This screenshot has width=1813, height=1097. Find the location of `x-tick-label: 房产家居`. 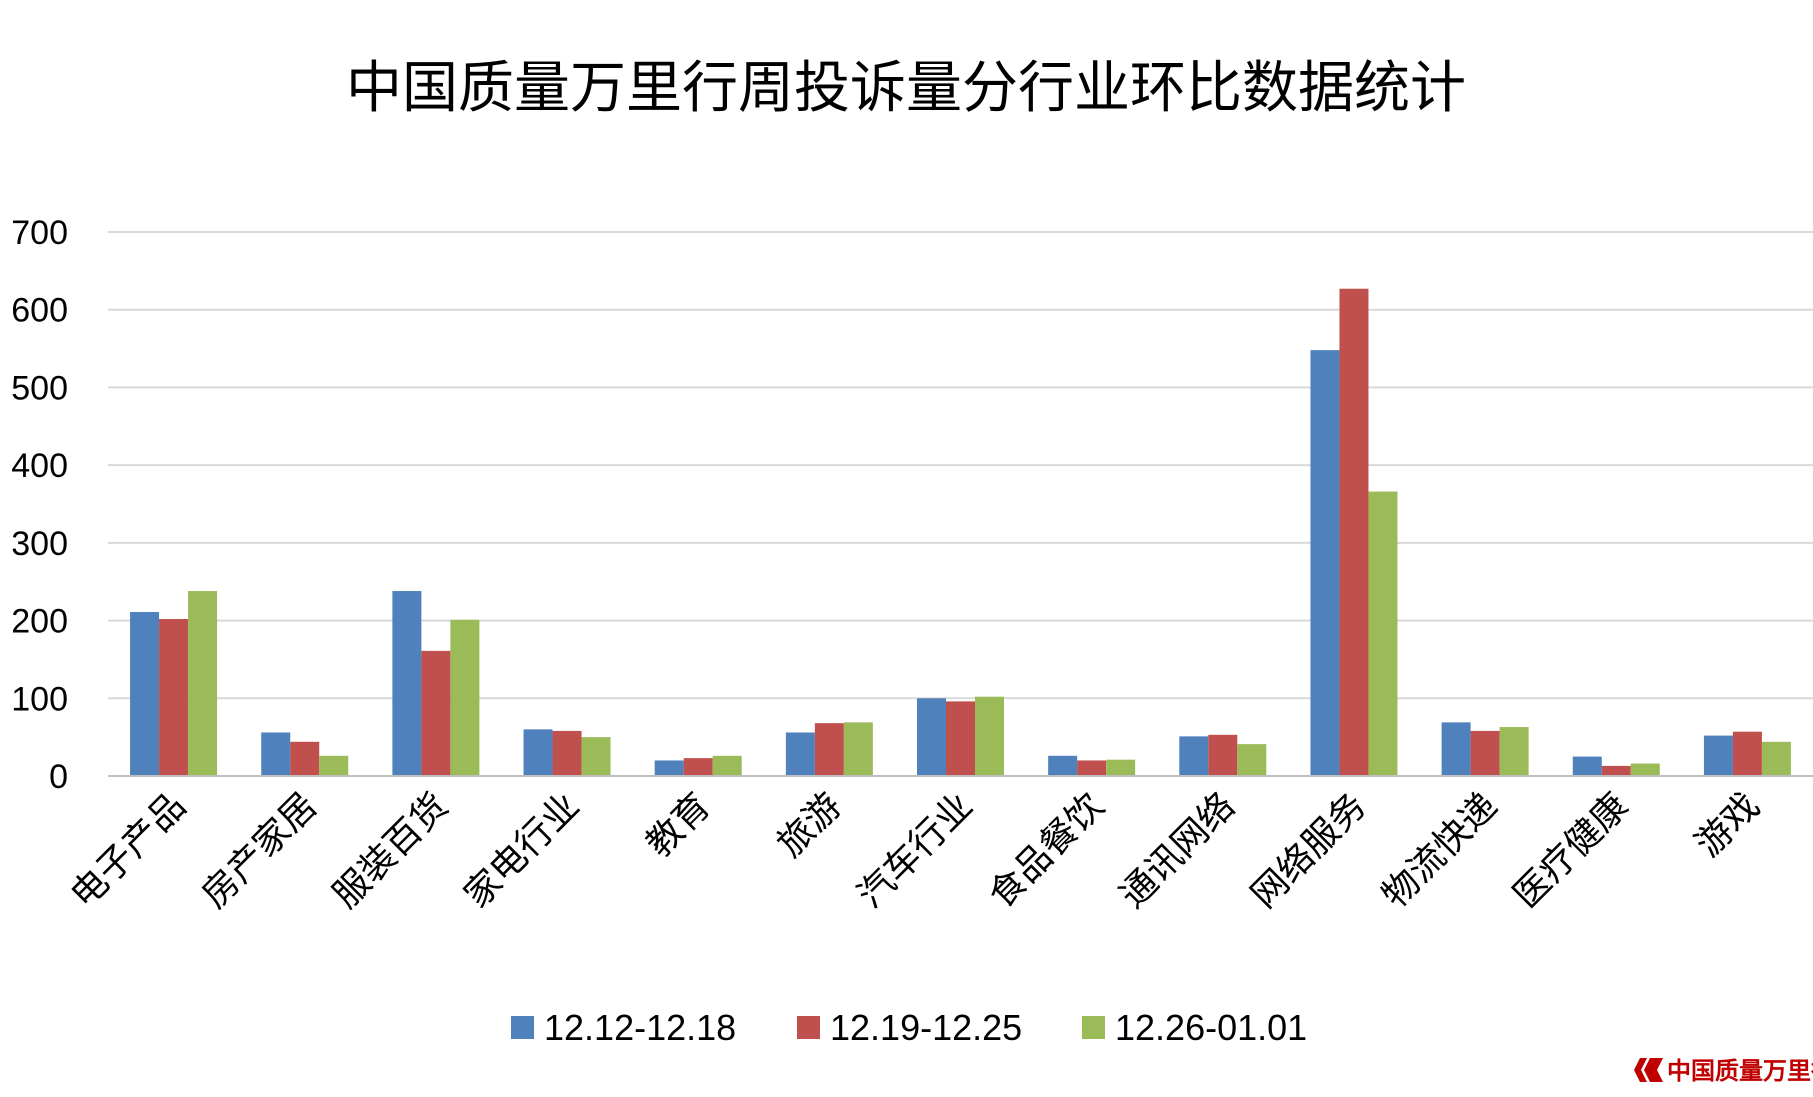

x-tick-label: 房产家居 is located at coordinates (259, 850).